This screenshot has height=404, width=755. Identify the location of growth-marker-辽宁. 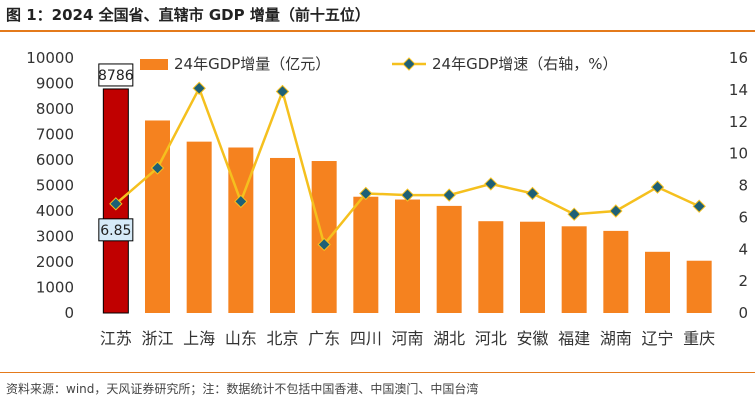
(657, 187).